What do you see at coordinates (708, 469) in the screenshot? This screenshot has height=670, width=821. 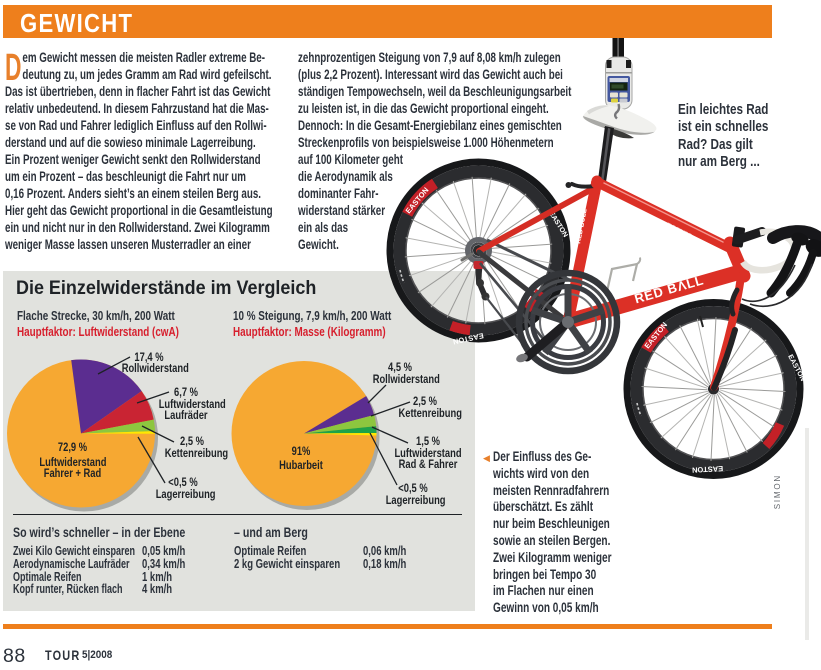 I see `svg-text: EASTON` at bounding box center [708, 469].